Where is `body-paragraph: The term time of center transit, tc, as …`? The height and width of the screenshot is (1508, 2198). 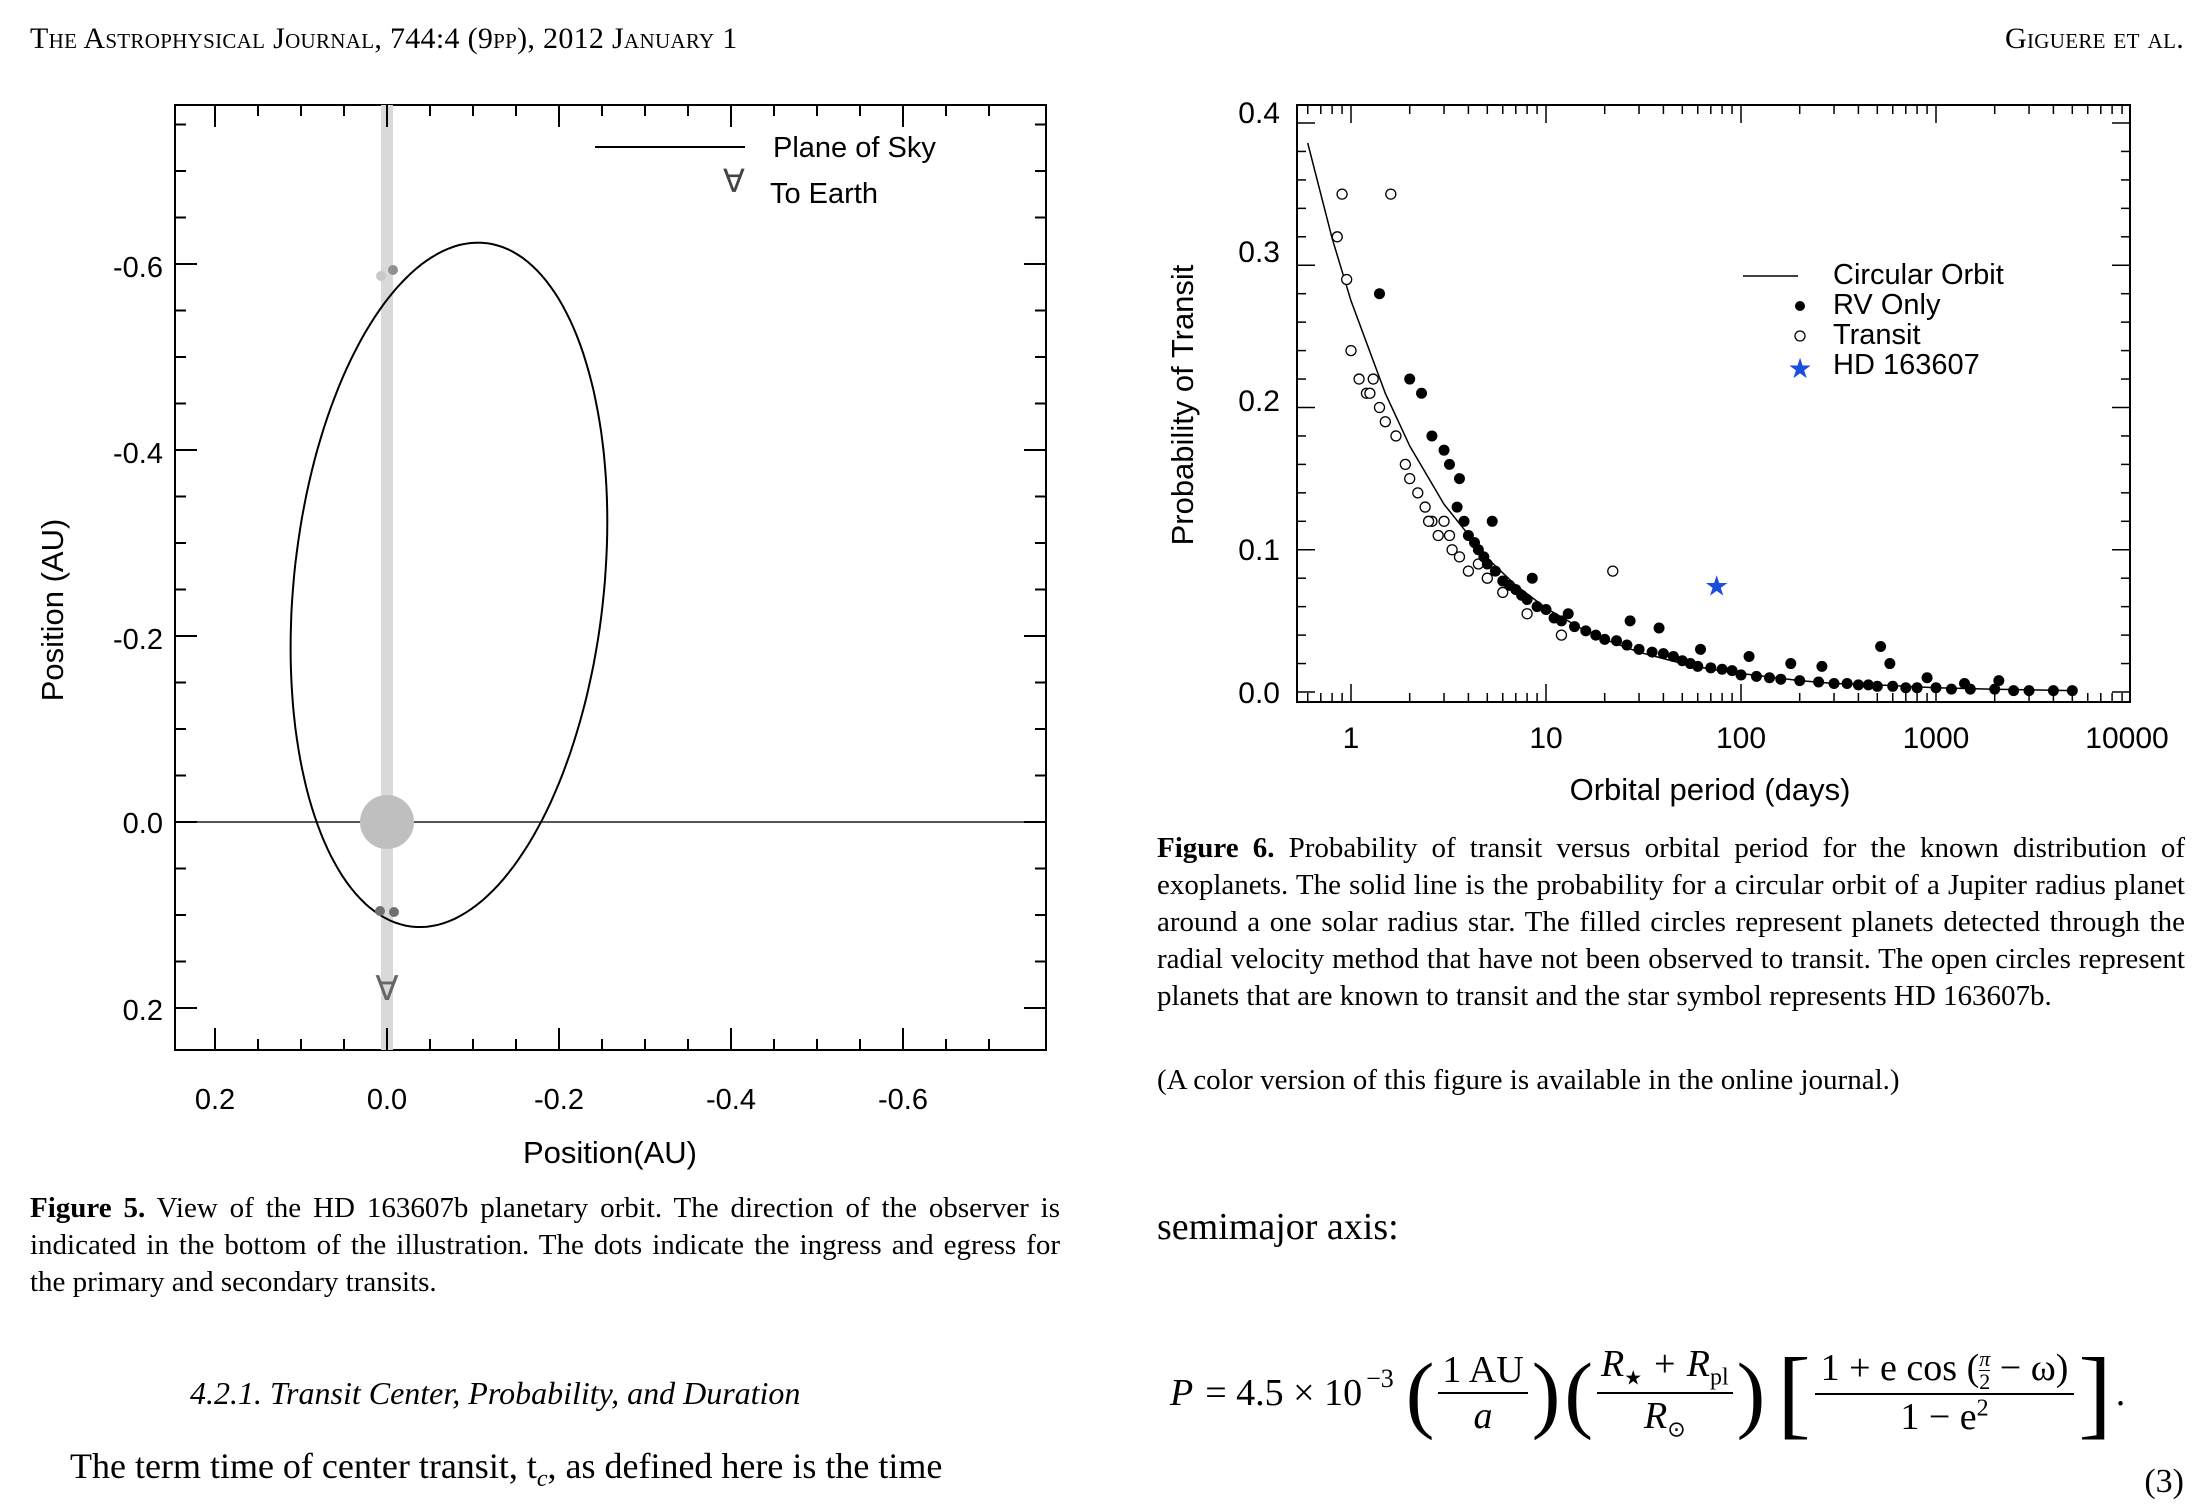 body-paragraph: The term time of center transit, tc, as … is located at coordinates (506, 1469).